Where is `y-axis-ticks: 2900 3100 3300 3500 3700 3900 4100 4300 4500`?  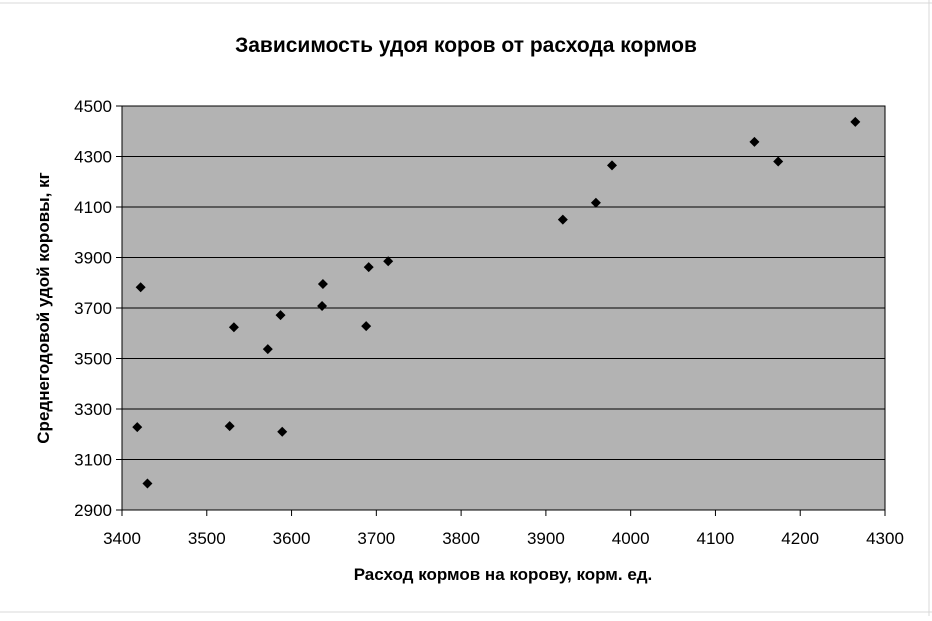 y-axis-ticks: 2900 3100 3300 3500 3700 3900 4100 4300 4500 is located at coordinates (98, 308).